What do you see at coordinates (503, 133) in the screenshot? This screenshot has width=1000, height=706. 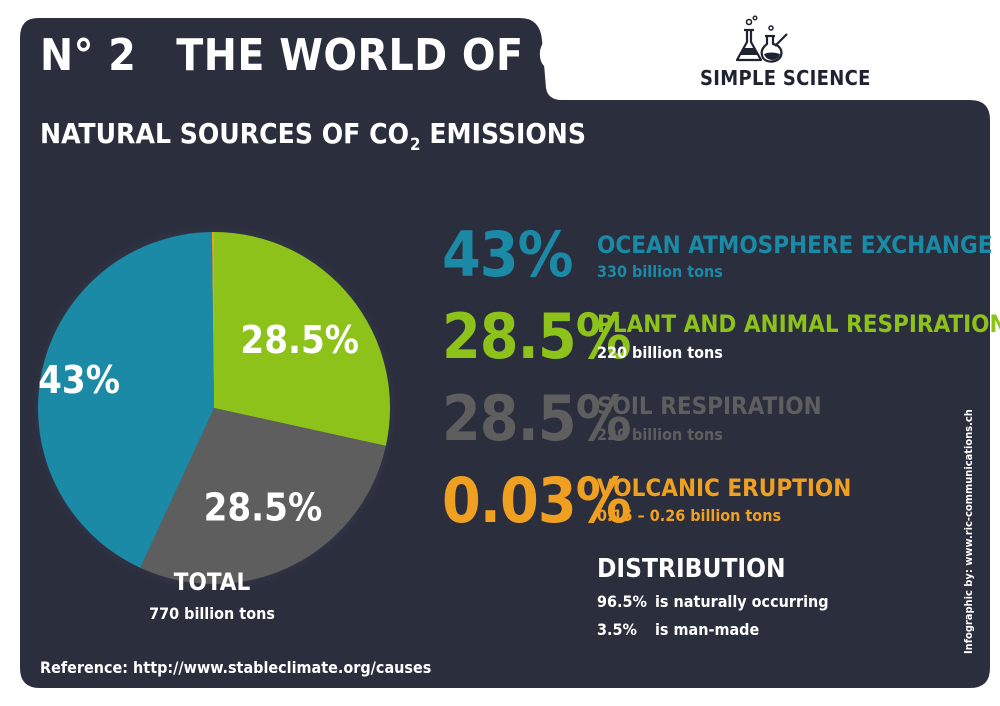 I see `subtitle-rest: EMISSIONS` at bounding box center [503, 133].